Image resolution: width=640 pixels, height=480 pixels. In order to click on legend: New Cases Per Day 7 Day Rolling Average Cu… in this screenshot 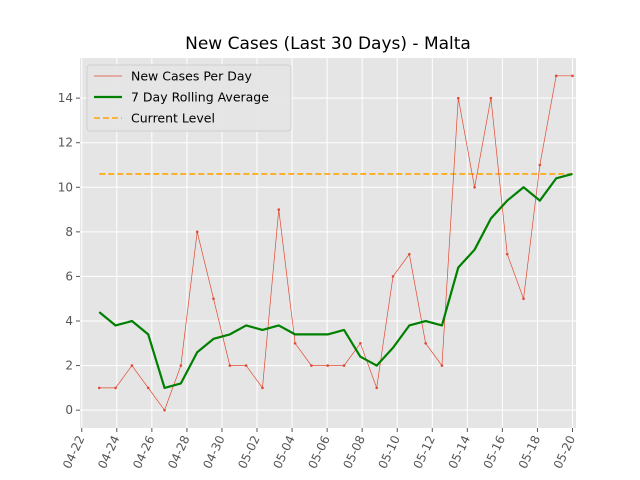, I will do `click(189, 98)`.